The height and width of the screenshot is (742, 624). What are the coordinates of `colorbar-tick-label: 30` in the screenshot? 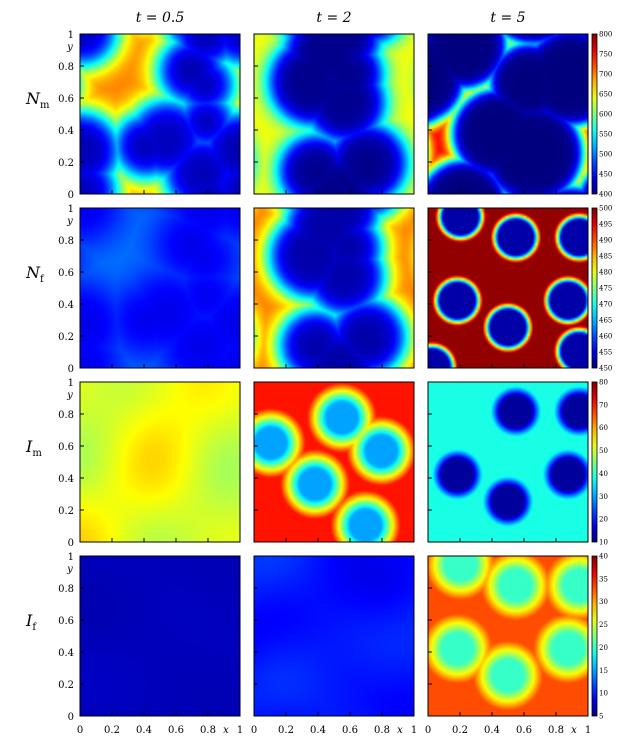 It's located at (603, 602).